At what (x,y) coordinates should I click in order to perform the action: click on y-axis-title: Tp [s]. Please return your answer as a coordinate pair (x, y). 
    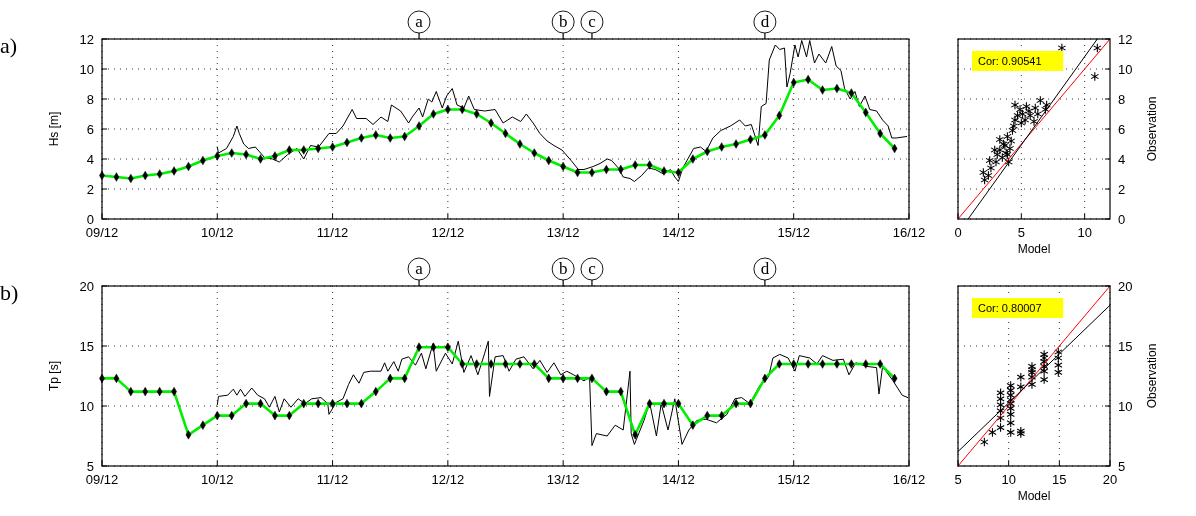
    Looking at the image, I should click on (54, 376).